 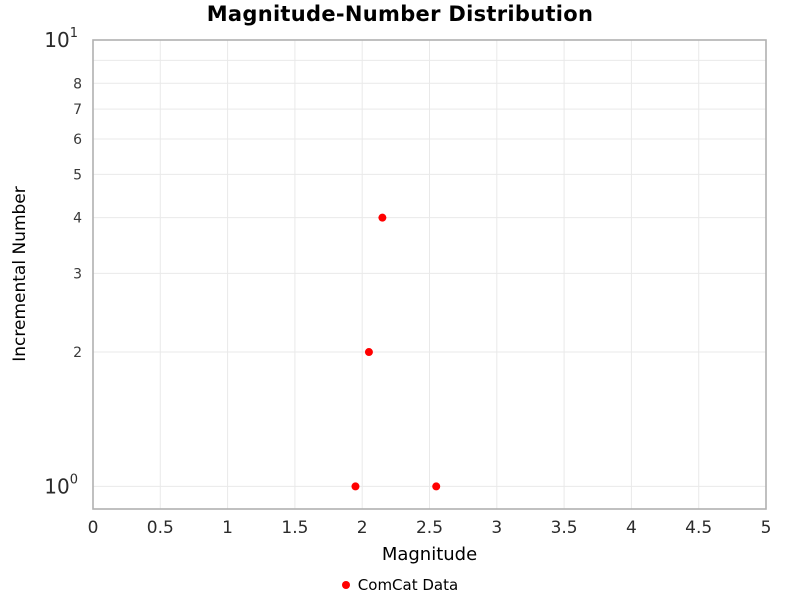 What do you see at coordinates (74, 479) in the screenshot?
I see `y-major-tick-exponent: 0` at bounding box center [74, 479].